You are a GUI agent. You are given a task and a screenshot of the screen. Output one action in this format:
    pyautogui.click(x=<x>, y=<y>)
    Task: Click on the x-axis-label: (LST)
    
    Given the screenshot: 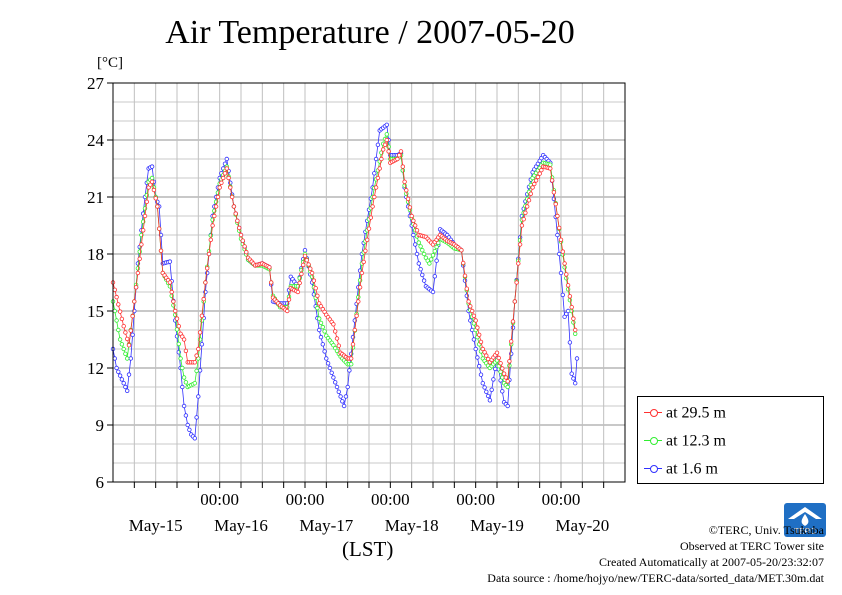 What is the action you would take?
    pyautogui.click(x=368, y=549)
    